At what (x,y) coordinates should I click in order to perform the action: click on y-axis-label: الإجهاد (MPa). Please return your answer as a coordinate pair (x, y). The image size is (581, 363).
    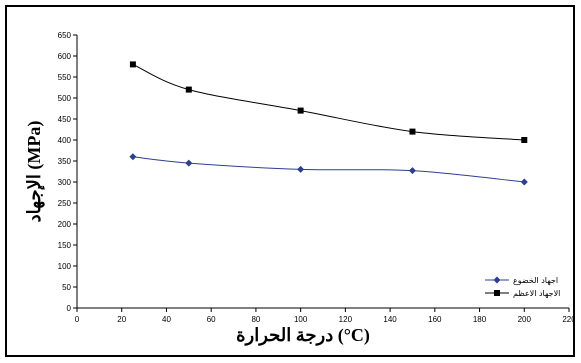
    Looking at the image, I should click on (34, 172).